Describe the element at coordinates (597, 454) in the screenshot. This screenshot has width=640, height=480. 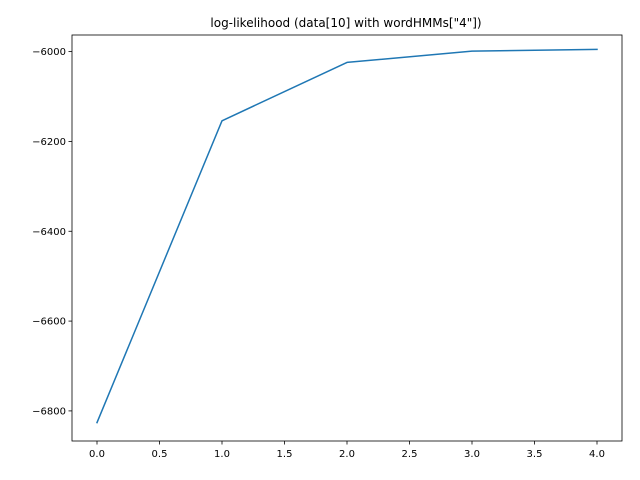
I see `x-tick-label: 4.0` at that location.